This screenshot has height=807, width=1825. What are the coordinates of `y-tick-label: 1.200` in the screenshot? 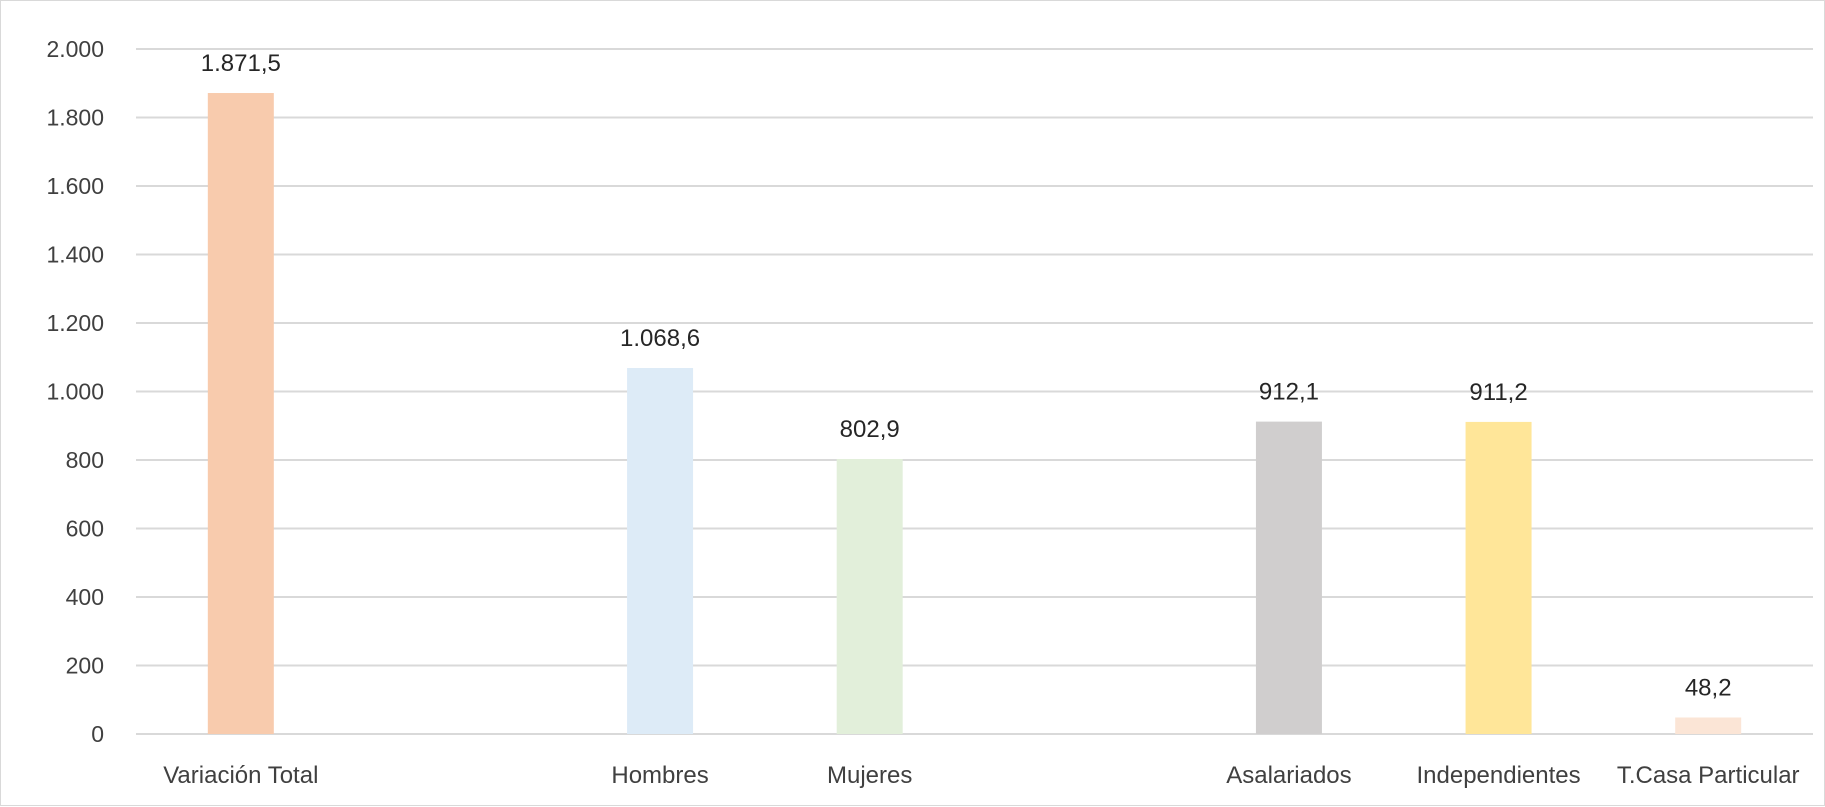 It's located at (75, 323).